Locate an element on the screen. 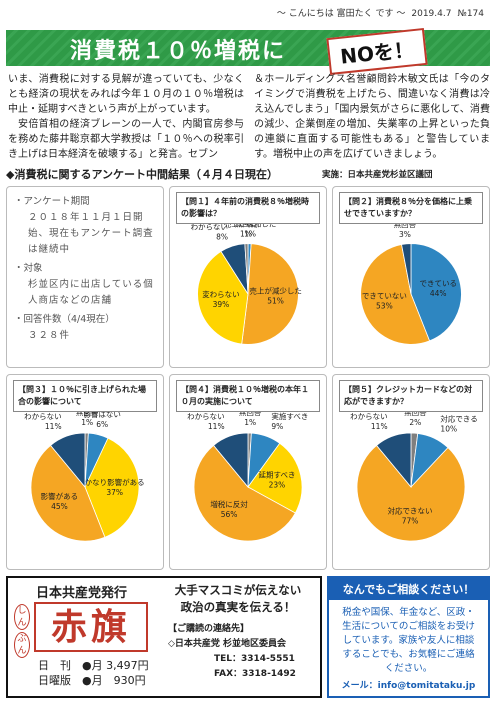 This screenshot has height=702, width=496. chart-title: 【問３】１０％に引き上げられた場合の影響について is located at coordinates (85, 396).